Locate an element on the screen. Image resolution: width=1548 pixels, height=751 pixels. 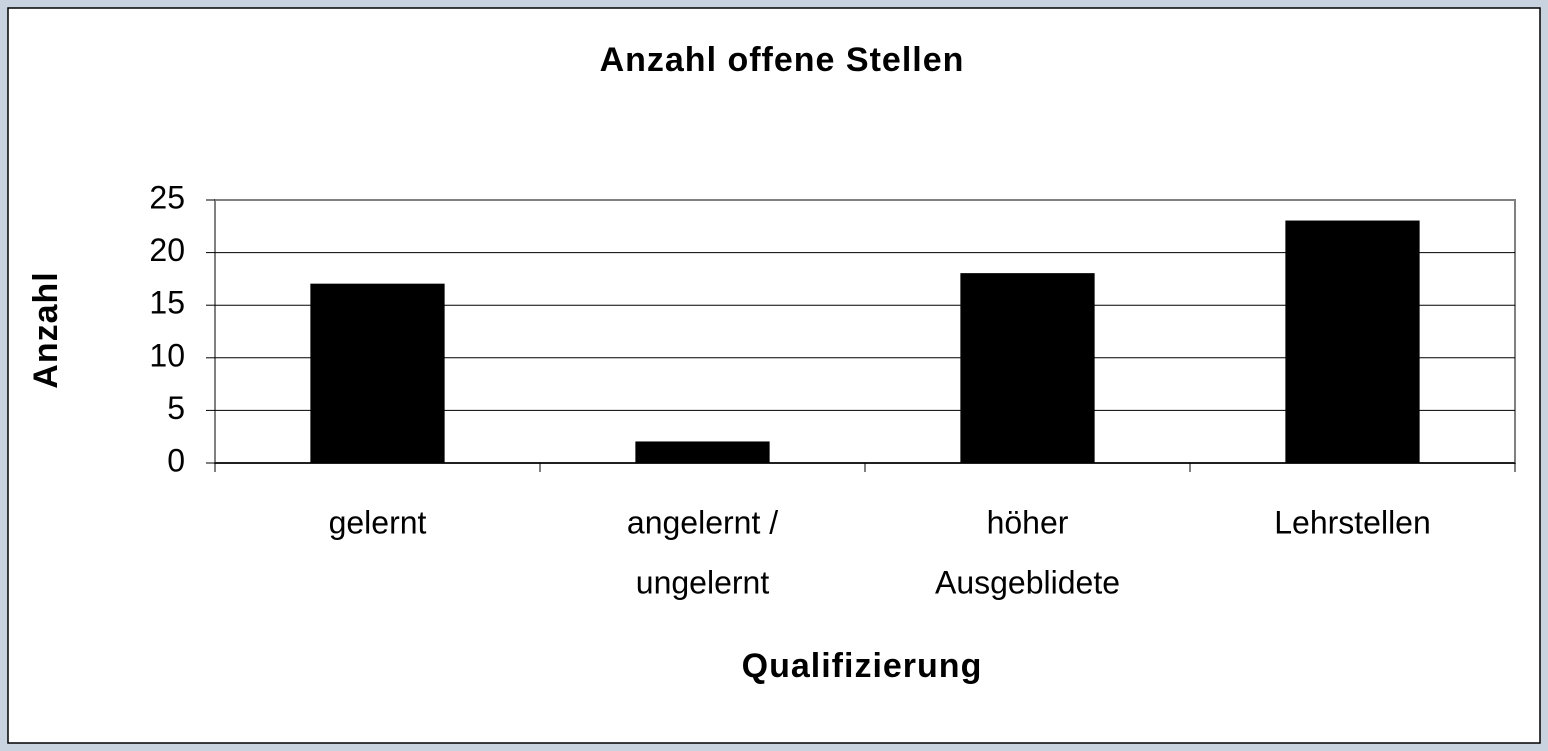
x-tick-label: angelernt / is located at coordinates (702, 522).